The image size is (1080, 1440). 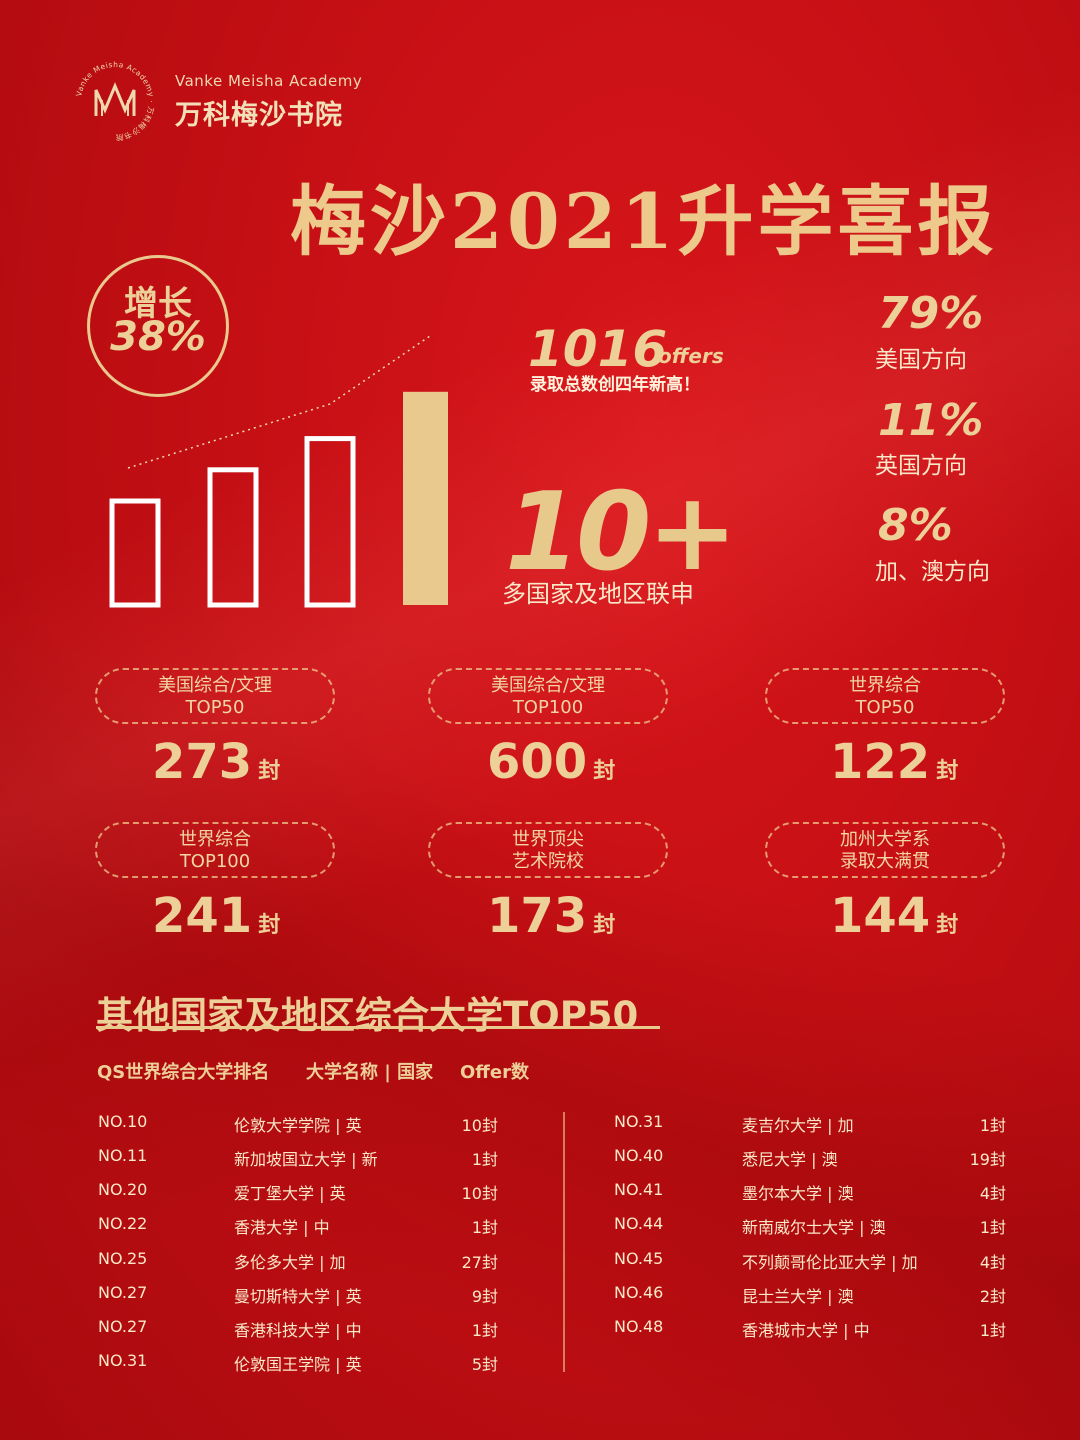 I want to click on growth-label: 增长, so click(x=158, y=304).